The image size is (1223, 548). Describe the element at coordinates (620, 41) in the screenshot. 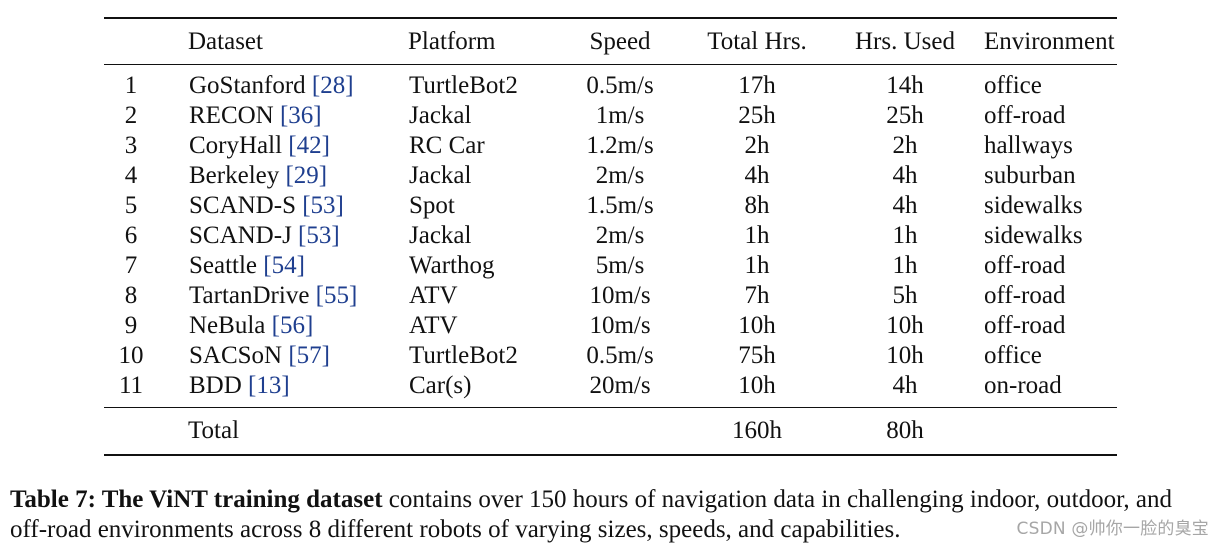

I see `header-speed: Speed` at that location.